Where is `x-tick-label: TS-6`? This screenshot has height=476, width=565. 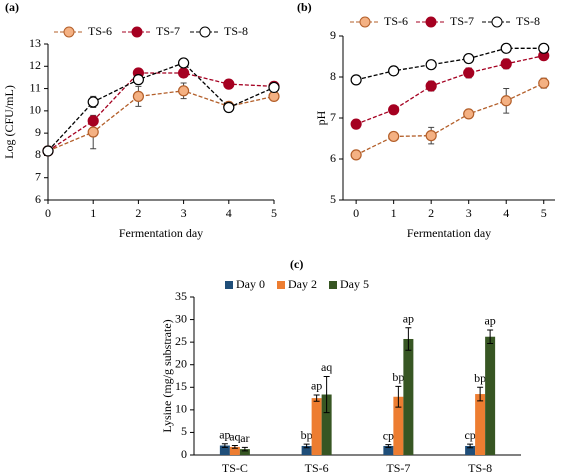 x-tick-label: TS-6 is located at coordinates (317, 468).